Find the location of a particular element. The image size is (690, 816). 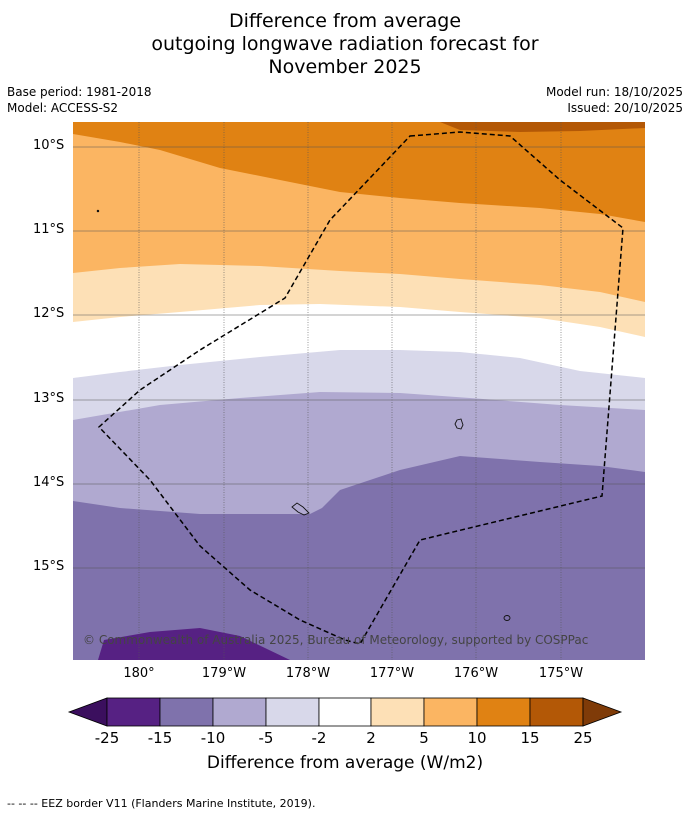

colorbar-tick: -10 is located at coordinates (213, 738).